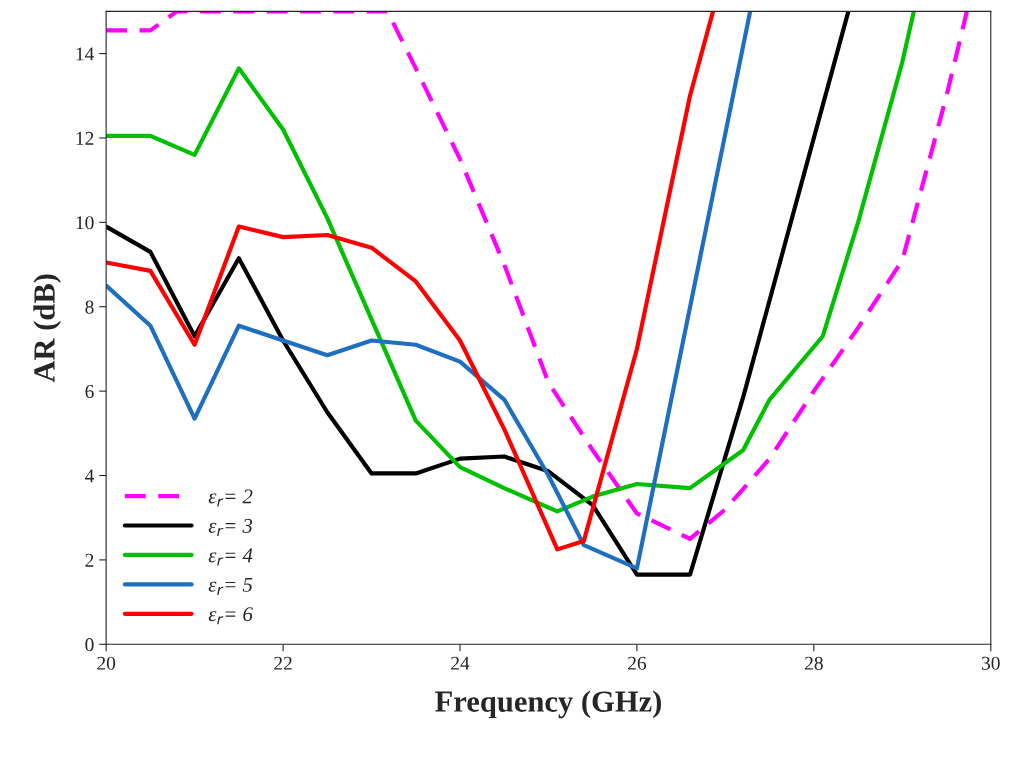  Describe the element at coordinates (283, 663) in the screenshot. I see `x-tick-label: 22` at that location.